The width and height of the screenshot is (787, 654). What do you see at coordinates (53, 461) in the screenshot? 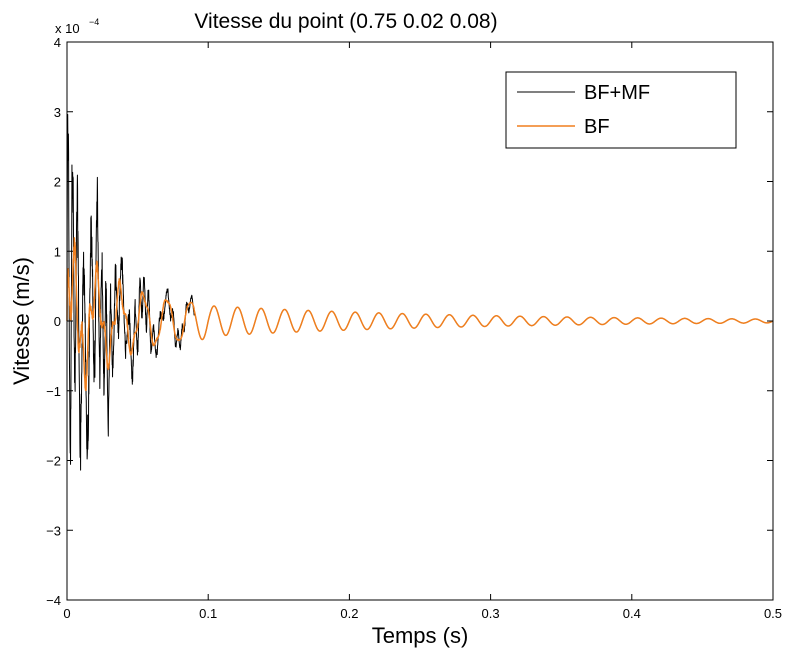
I see `y-tick-label: −2` at bounding box center [53, 461].